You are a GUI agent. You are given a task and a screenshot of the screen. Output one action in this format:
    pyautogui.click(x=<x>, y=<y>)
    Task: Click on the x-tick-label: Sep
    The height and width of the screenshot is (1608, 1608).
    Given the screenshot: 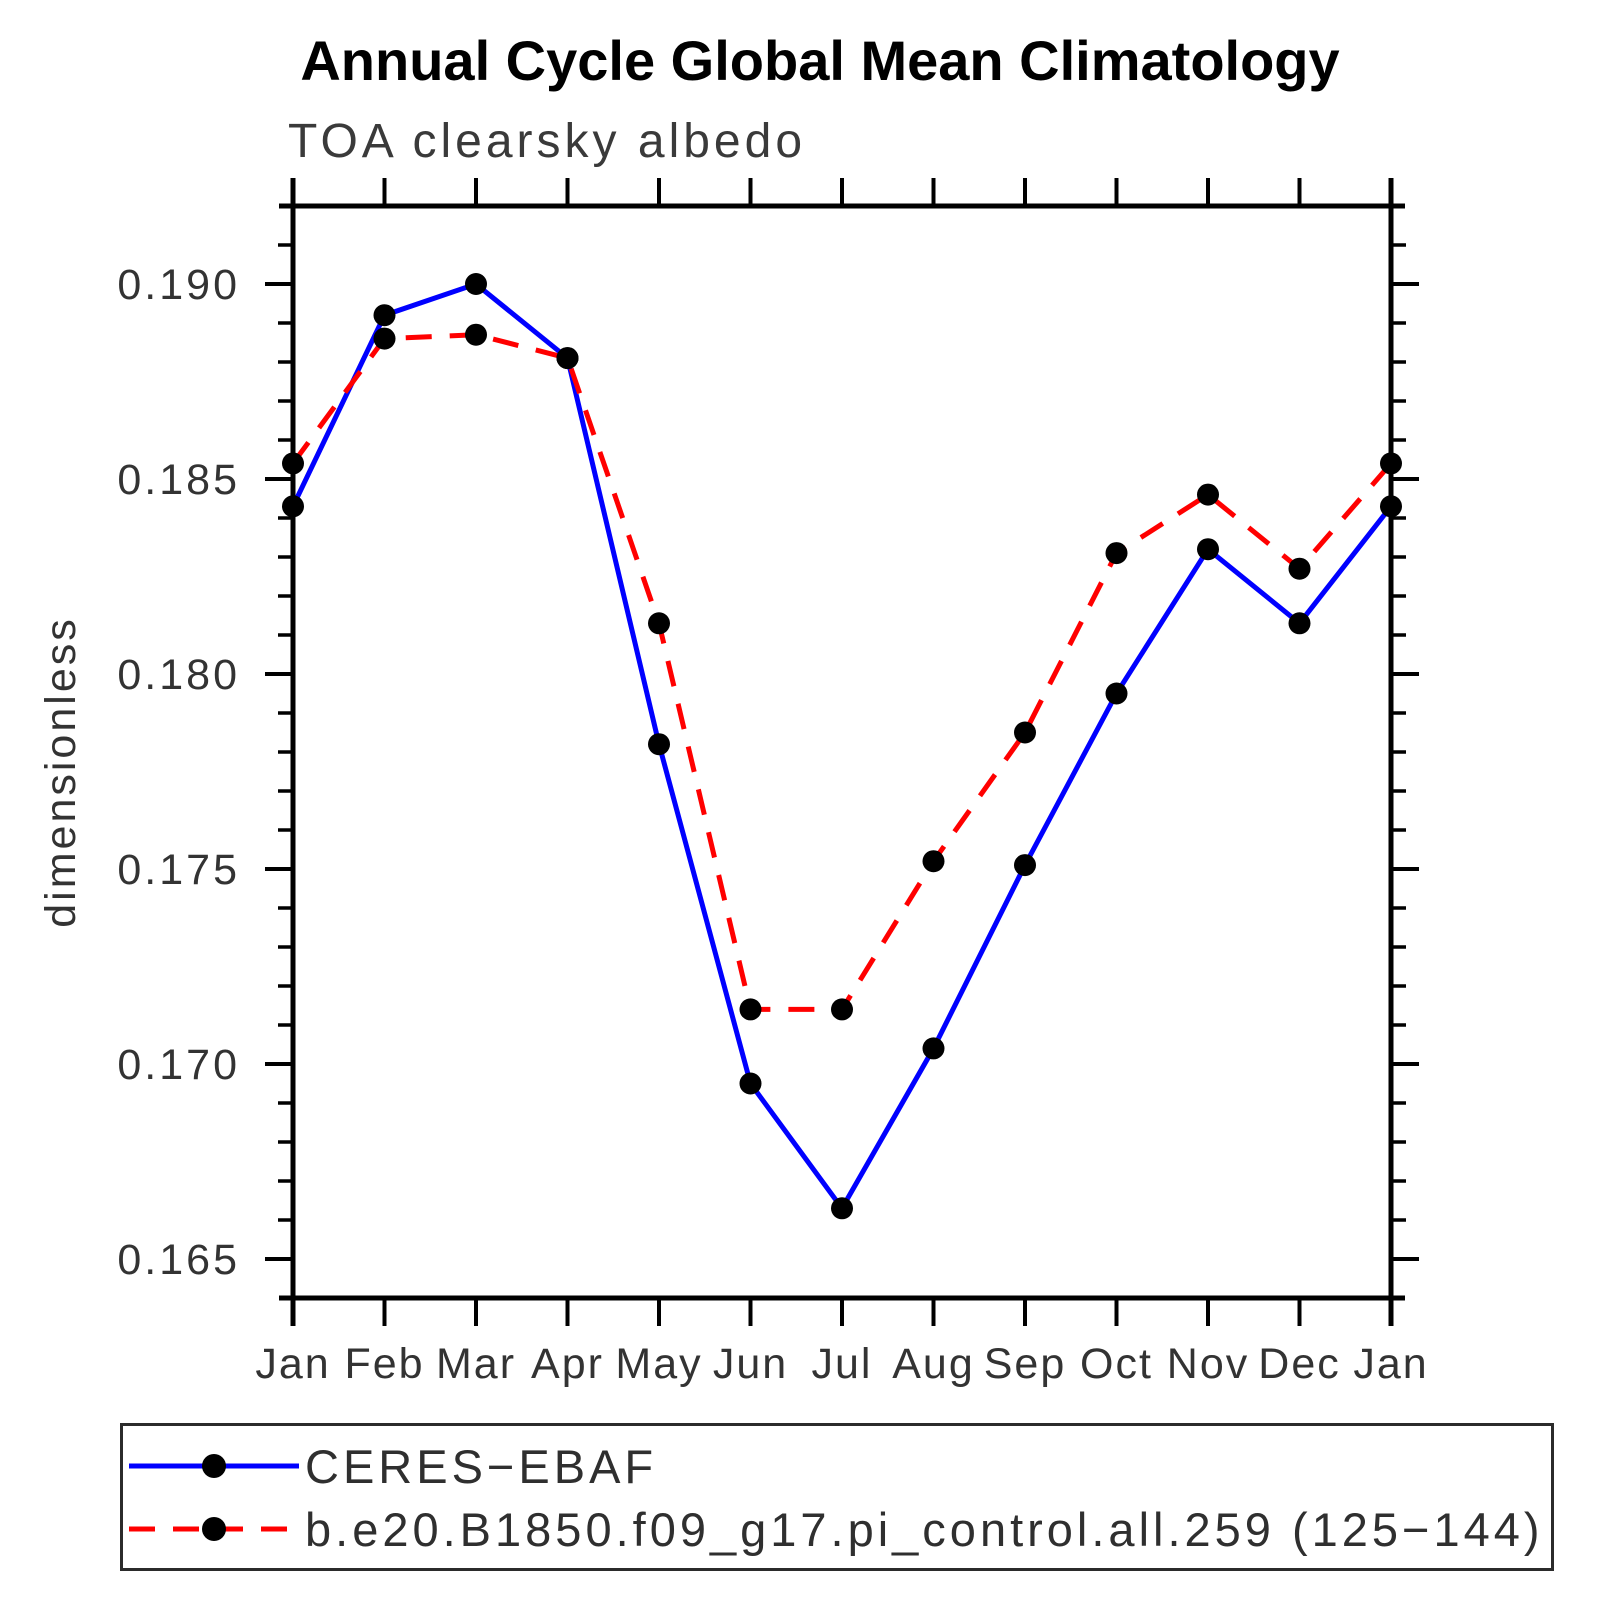 What is the action you would take?
    pyautogui.click(x=1025, y=1364)
    